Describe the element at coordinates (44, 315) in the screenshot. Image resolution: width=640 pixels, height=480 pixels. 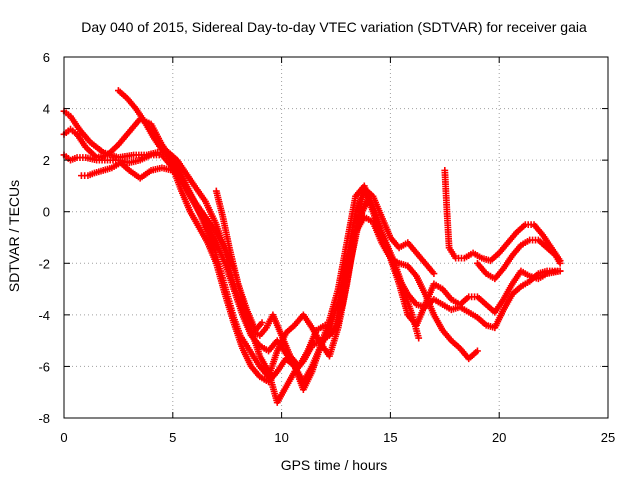
I see `y-tick-label: -4` at that location.